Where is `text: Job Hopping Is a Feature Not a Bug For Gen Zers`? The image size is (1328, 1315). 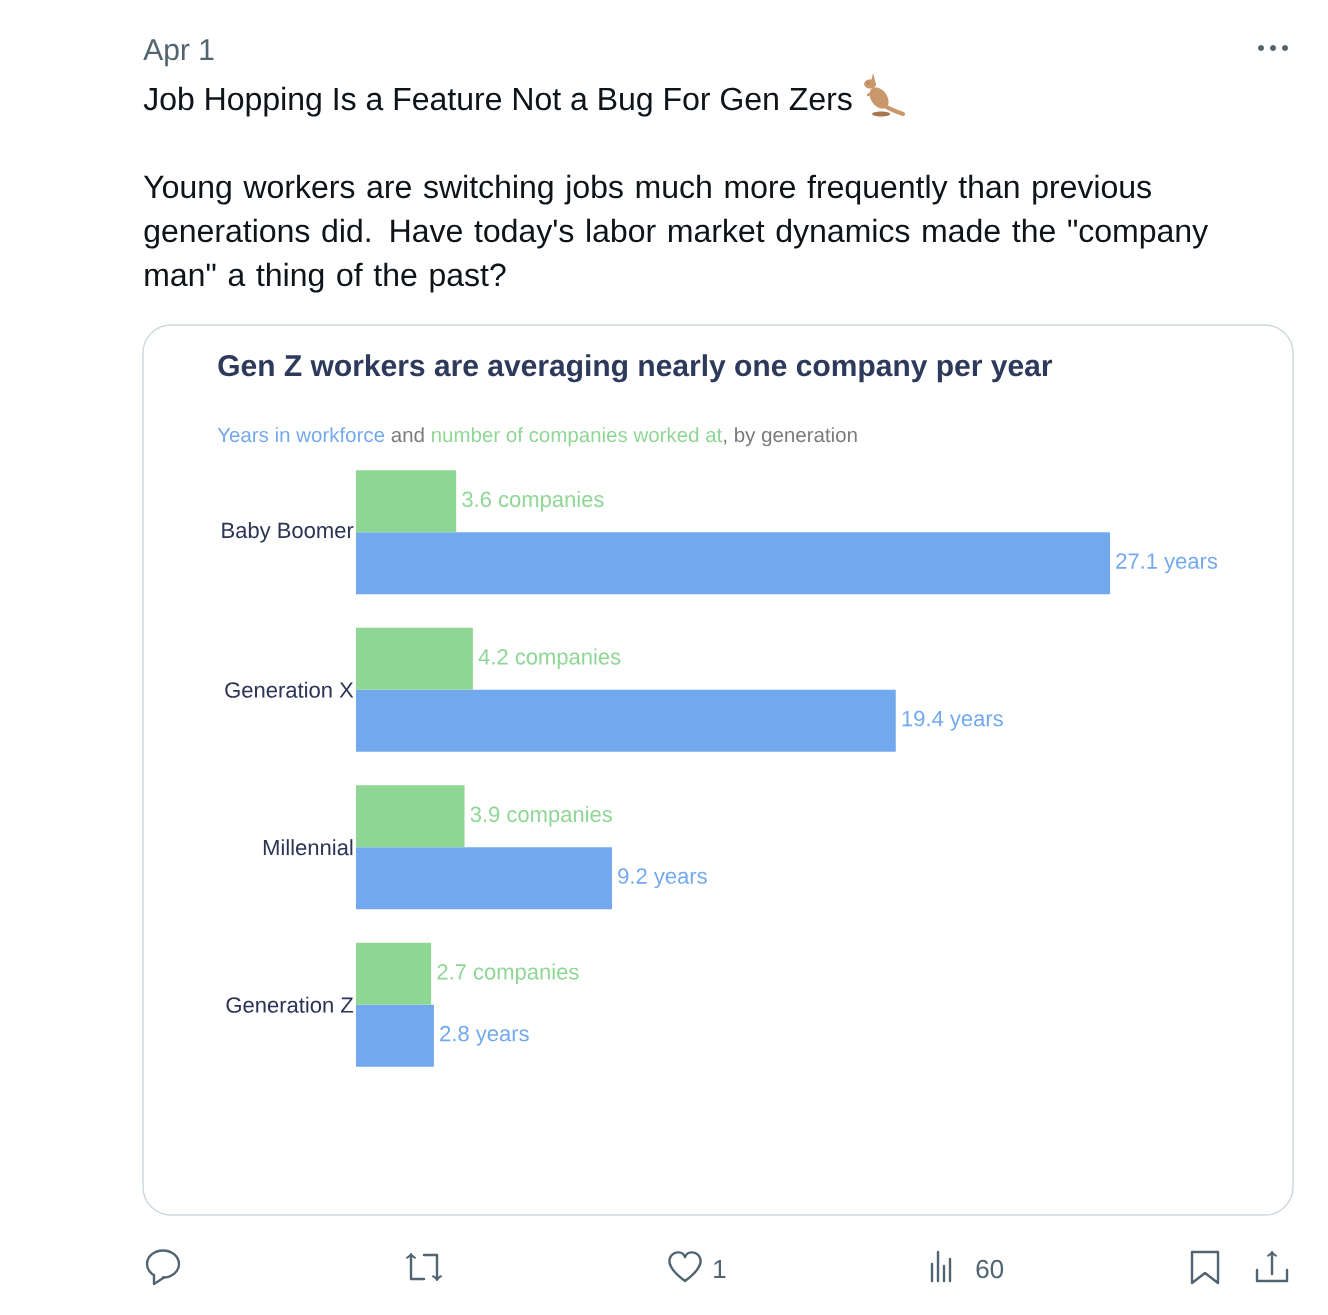
text: Job Hopping Is a Feature Not a Bug For Gen Zers is located at coordinates (497, 101).